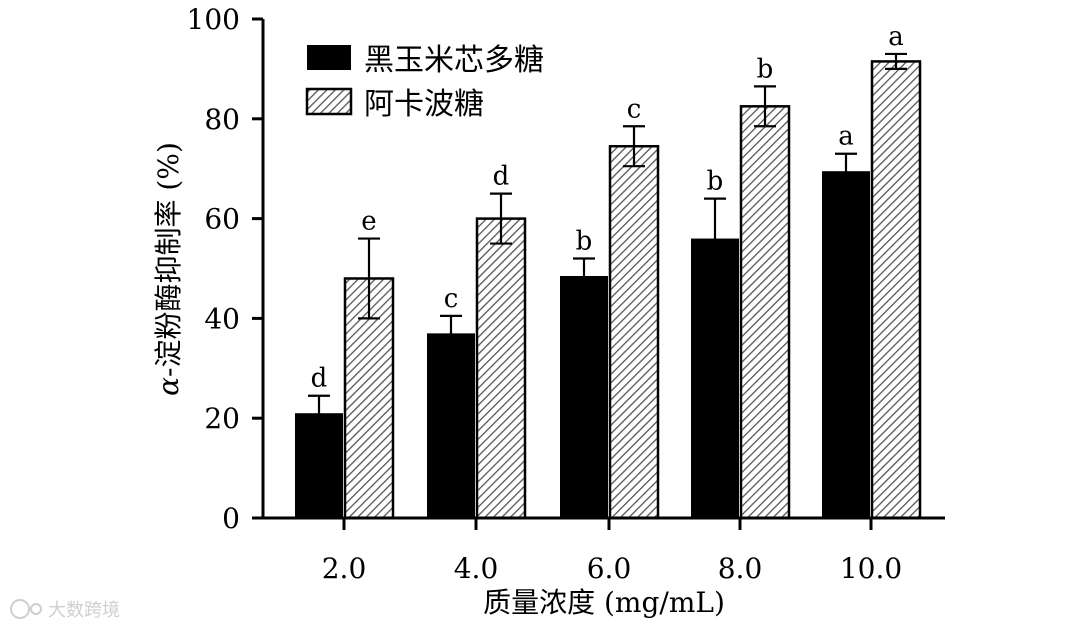 The image size is (1080, 633). I want to click on bar-series-2-6.0, so click(634, 332).